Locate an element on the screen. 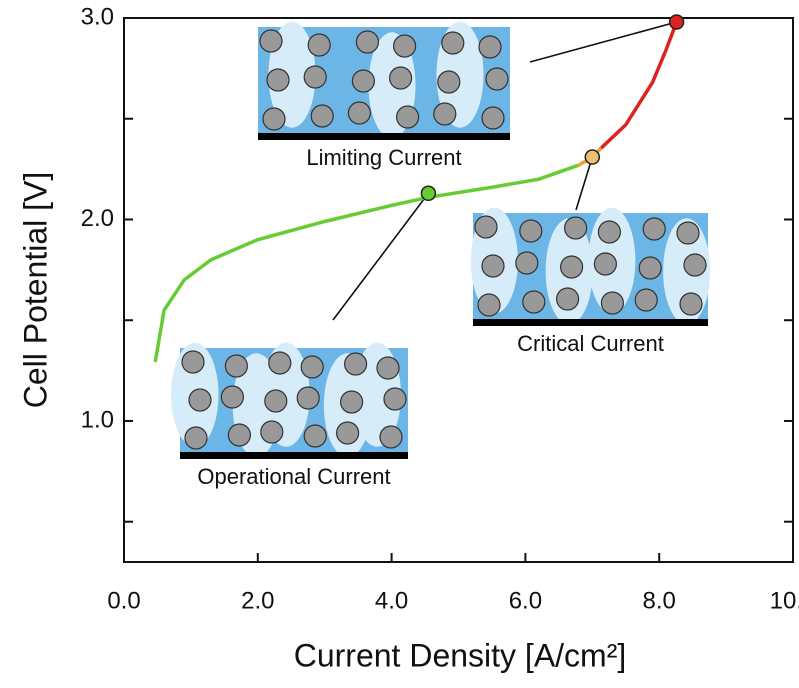 This screenshot has width=799, height=688. x-axis-label: Current Density [A/cm²] is located at coordinates (460, 655).